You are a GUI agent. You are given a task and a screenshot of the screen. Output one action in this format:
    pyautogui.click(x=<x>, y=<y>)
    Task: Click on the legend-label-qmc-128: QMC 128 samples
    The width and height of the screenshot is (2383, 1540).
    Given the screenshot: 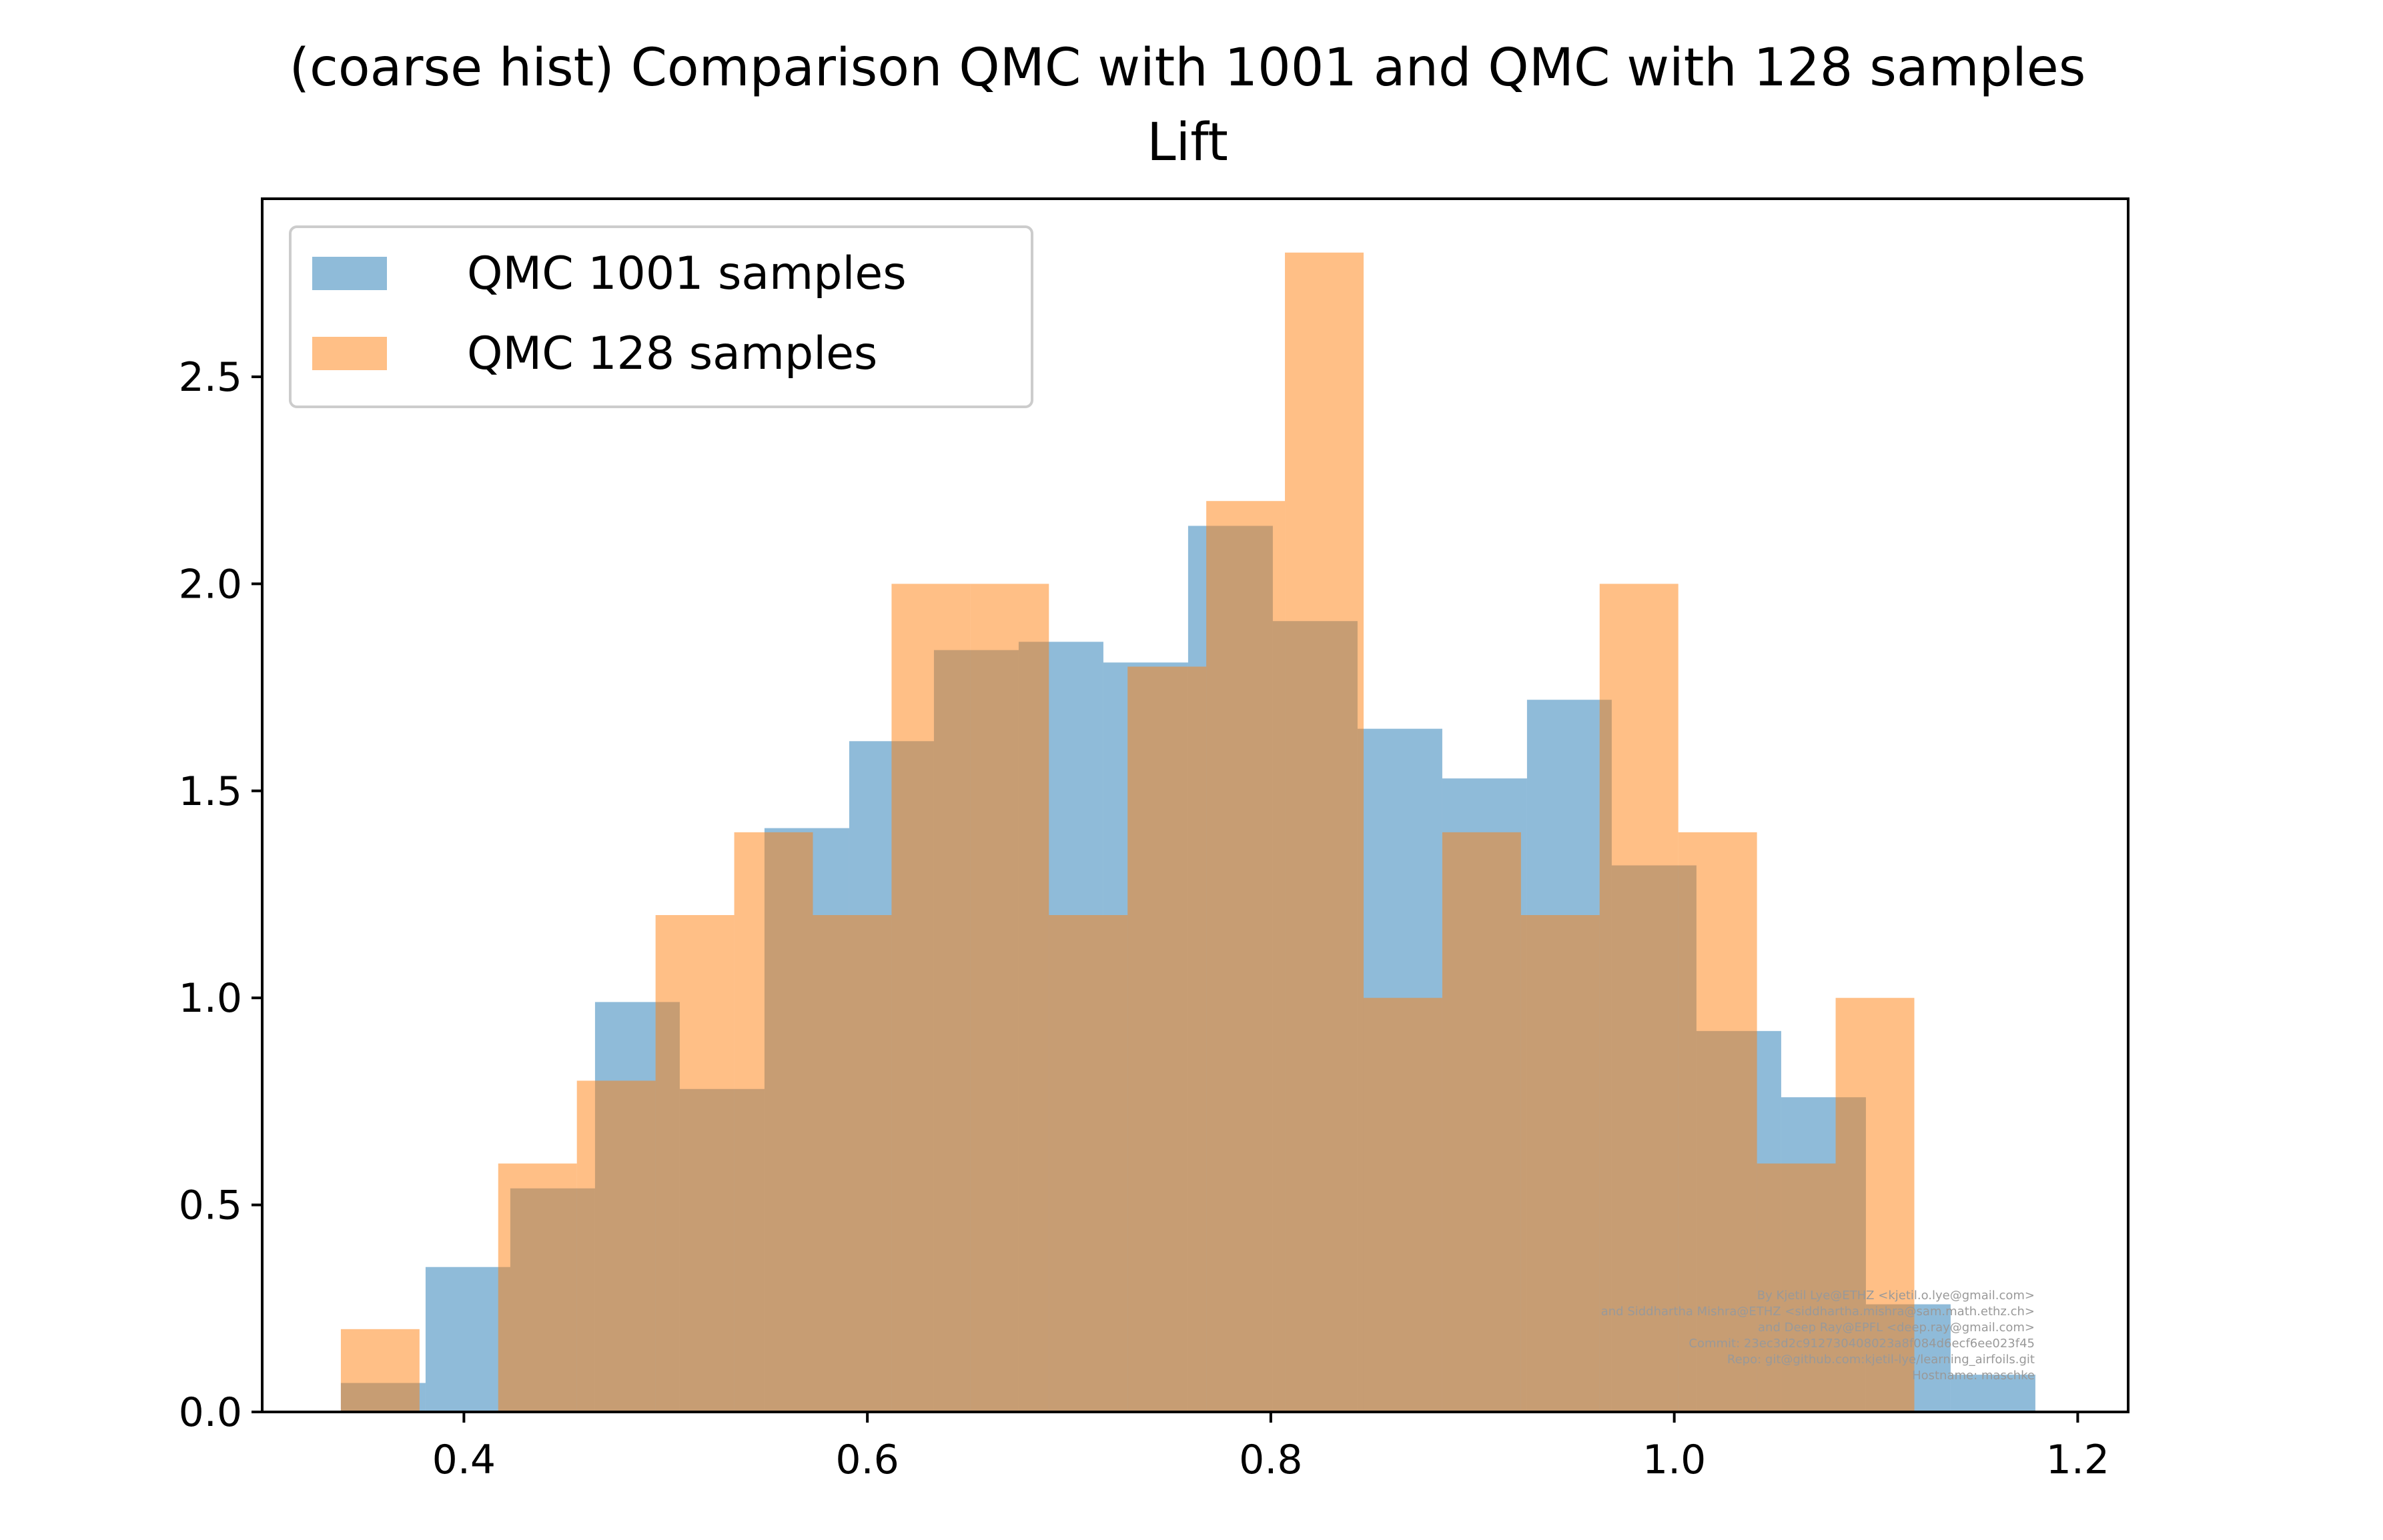 What is the action you would take?
    pyautogui.click(x=672, y=353)
    